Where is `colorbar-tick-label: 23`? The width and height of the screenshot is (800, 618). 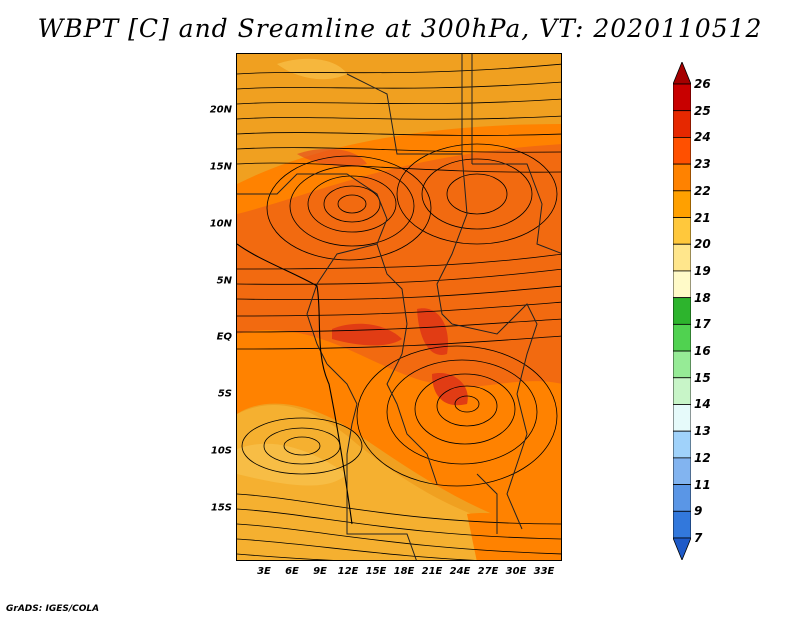 colorbar-tick-label: 23 is located at coordinates (702, 164).